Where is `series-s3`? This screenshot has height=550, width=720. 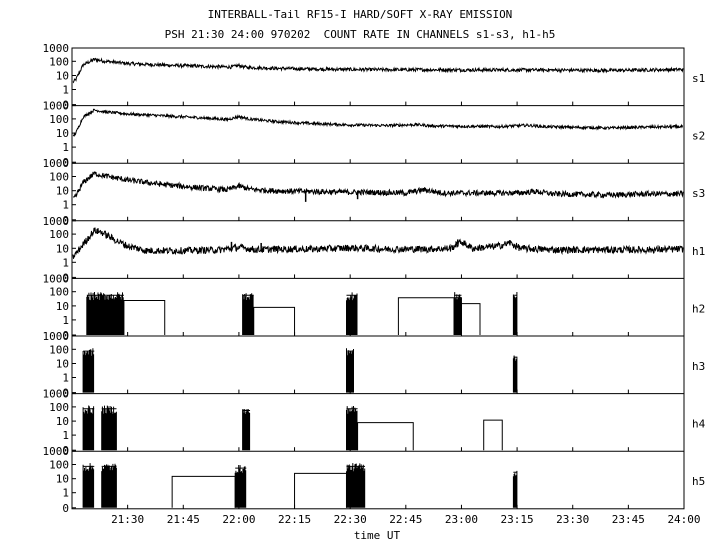 series-s3 is located at coordinates (378, 185).